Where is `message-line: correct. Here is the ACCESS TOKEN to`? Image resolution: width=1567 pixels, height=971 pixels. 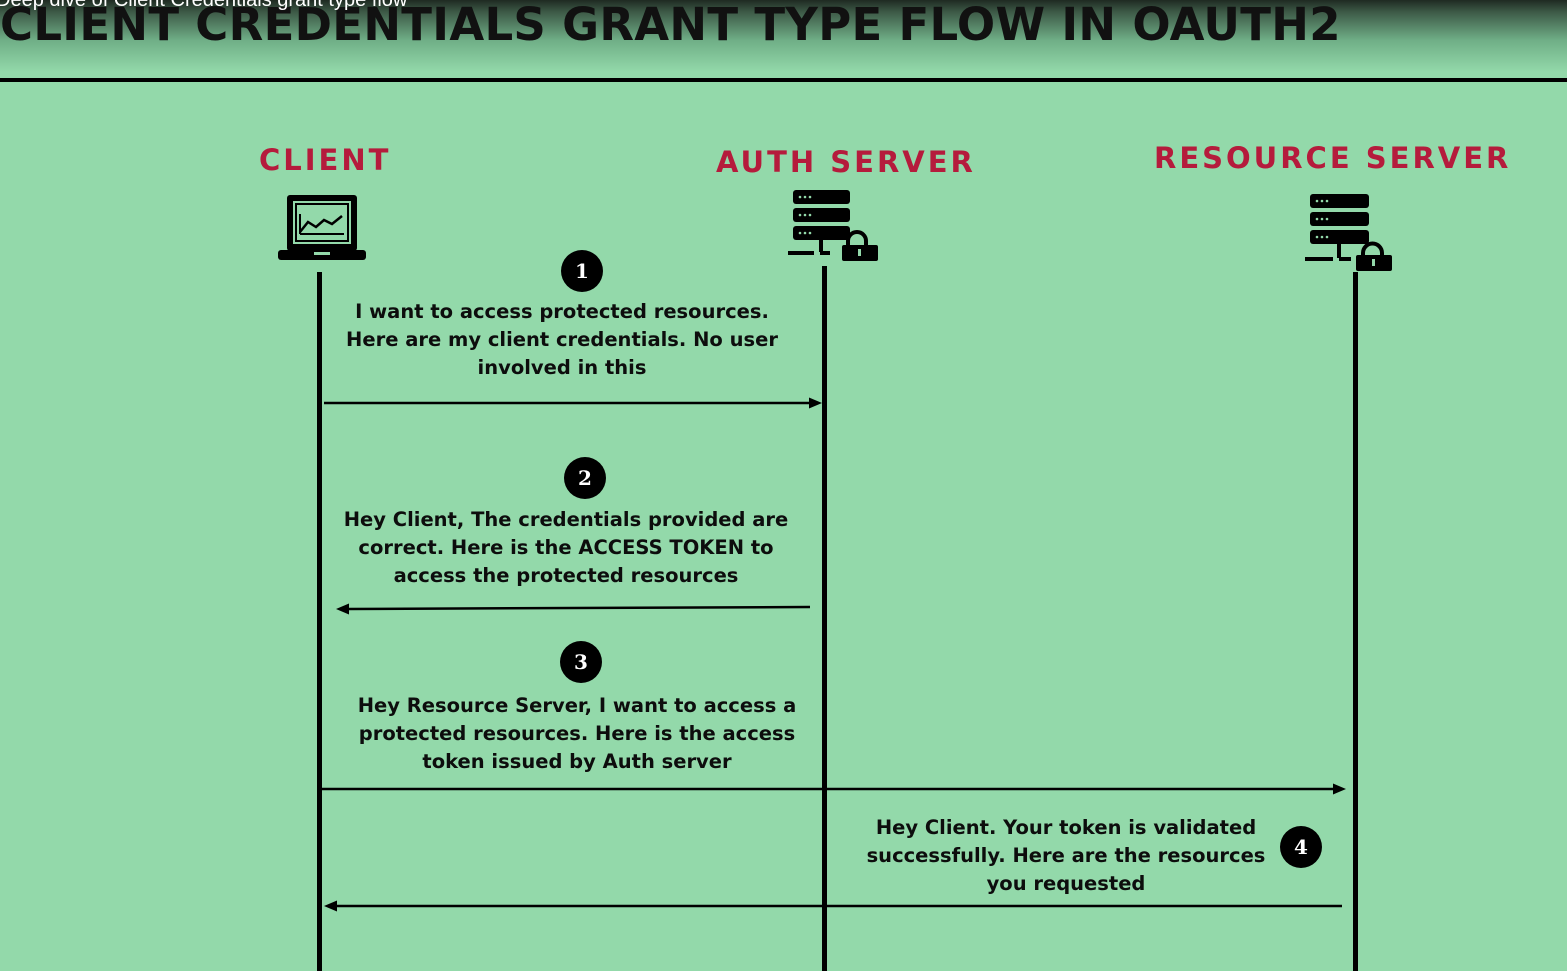
message-line: correct. Here is the ACCESS TOKEN to is located at coordinates (566, 547).